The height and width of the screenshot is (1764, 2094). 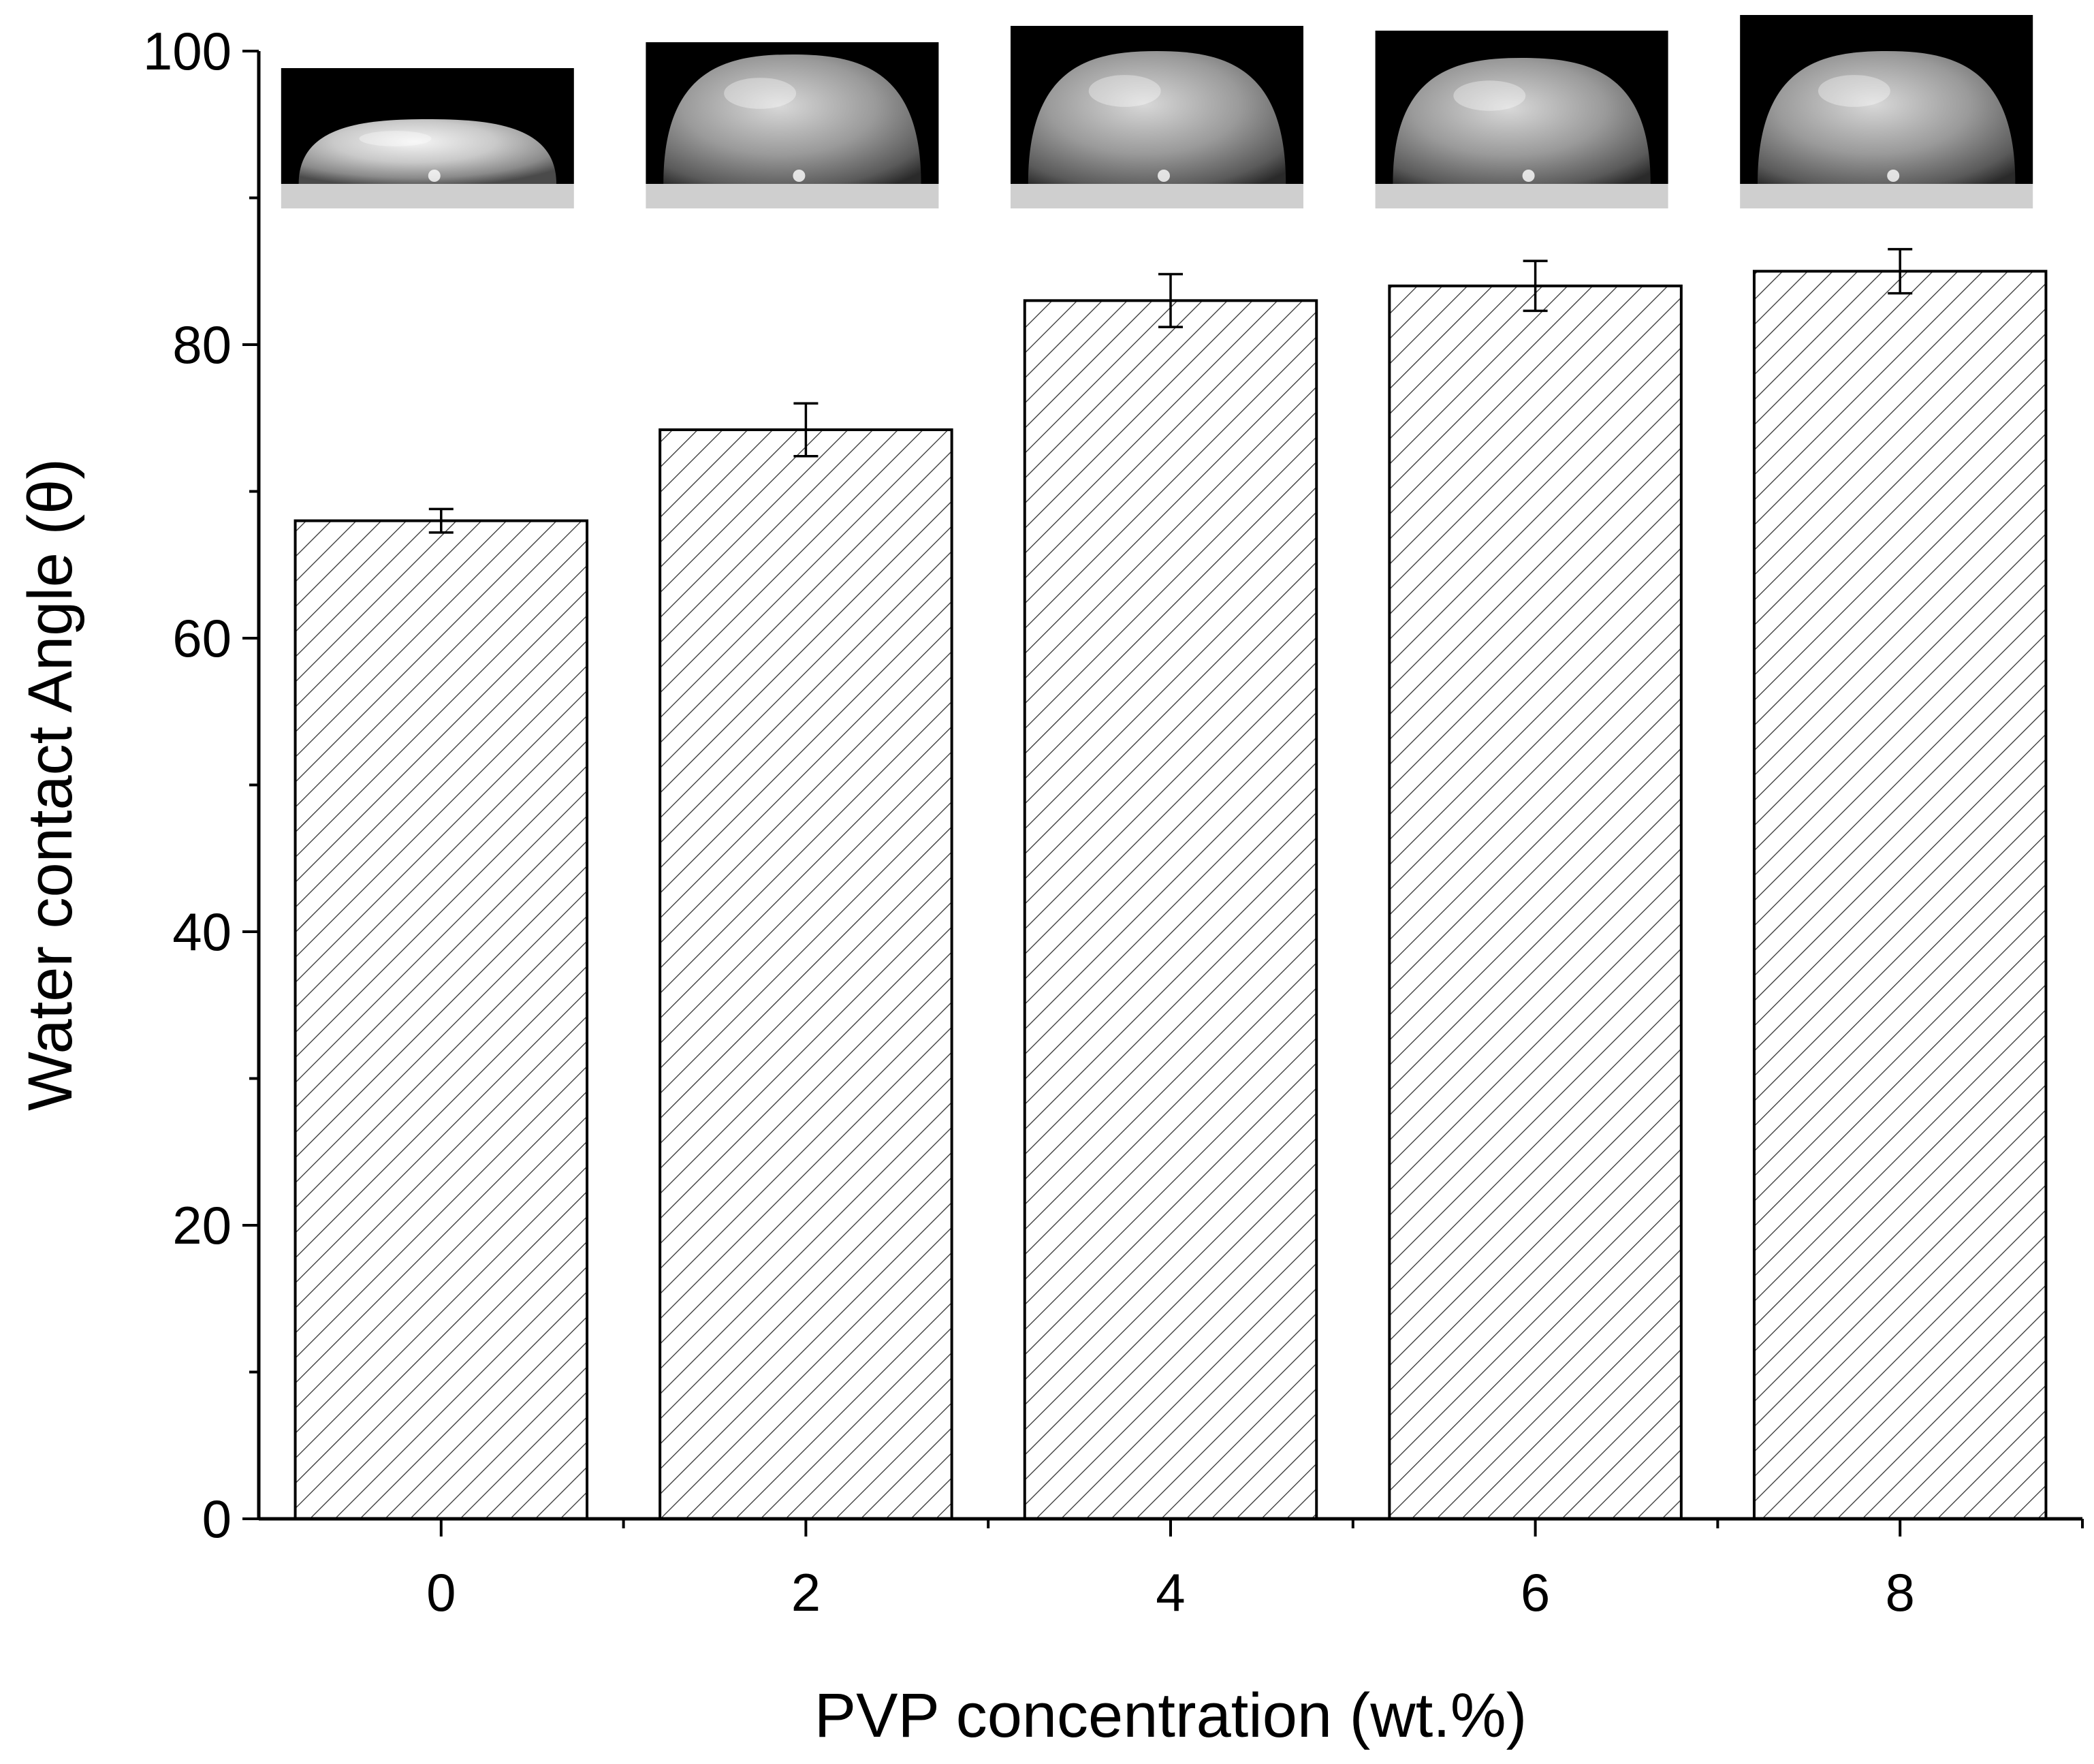 I want to click on droplet-photo-insets, so click(x=1157, y=111).